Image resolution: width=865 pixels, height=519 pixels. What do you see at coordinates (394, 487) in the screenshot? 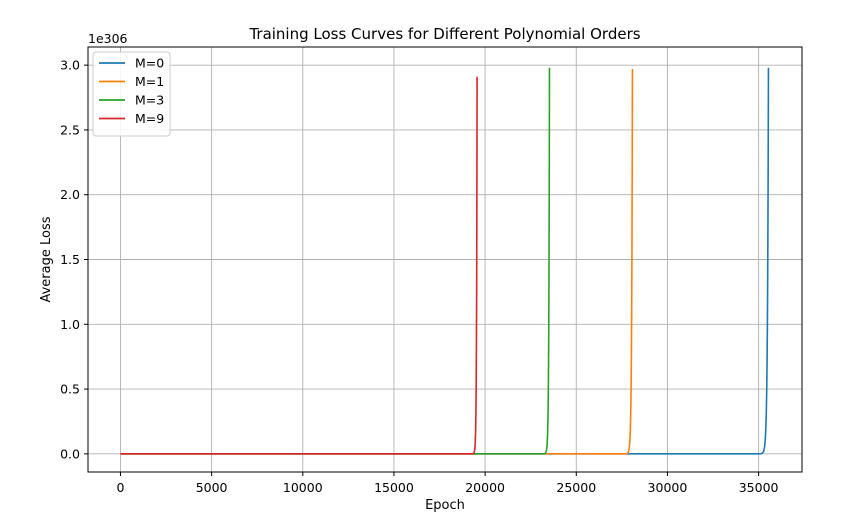
I see `x-tick-label: 15000` at bounding box center [394, 487].